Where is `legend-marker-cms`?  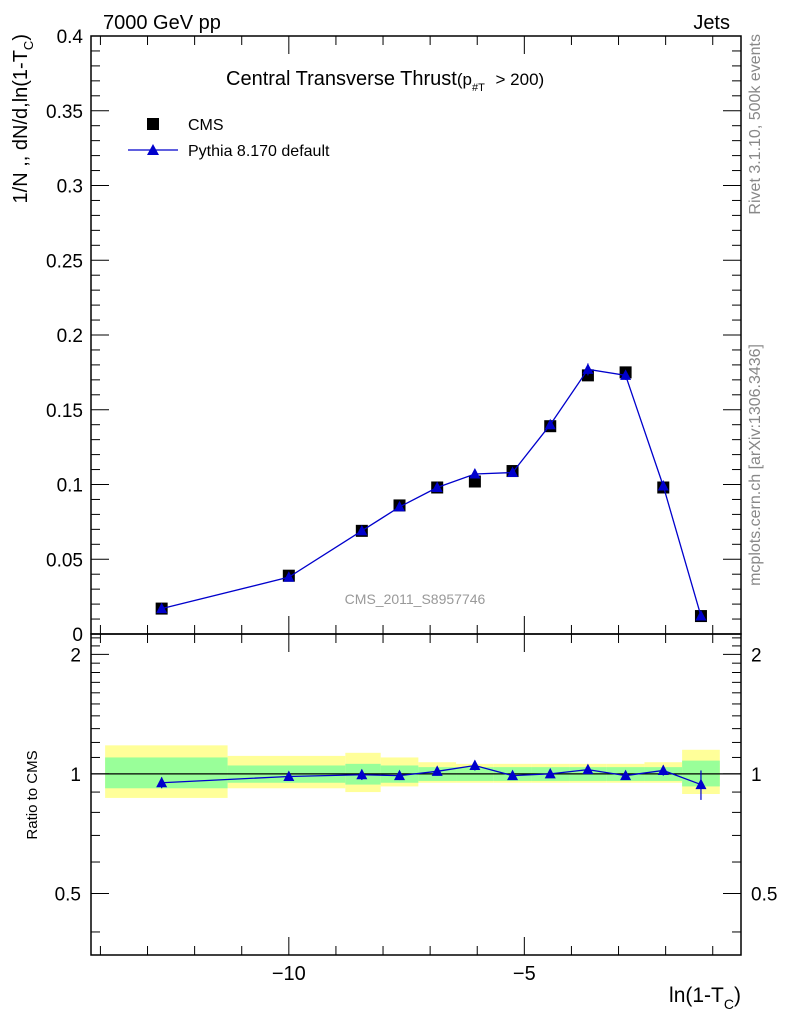 legend-marker-cms is located at coordinates (153, 124).